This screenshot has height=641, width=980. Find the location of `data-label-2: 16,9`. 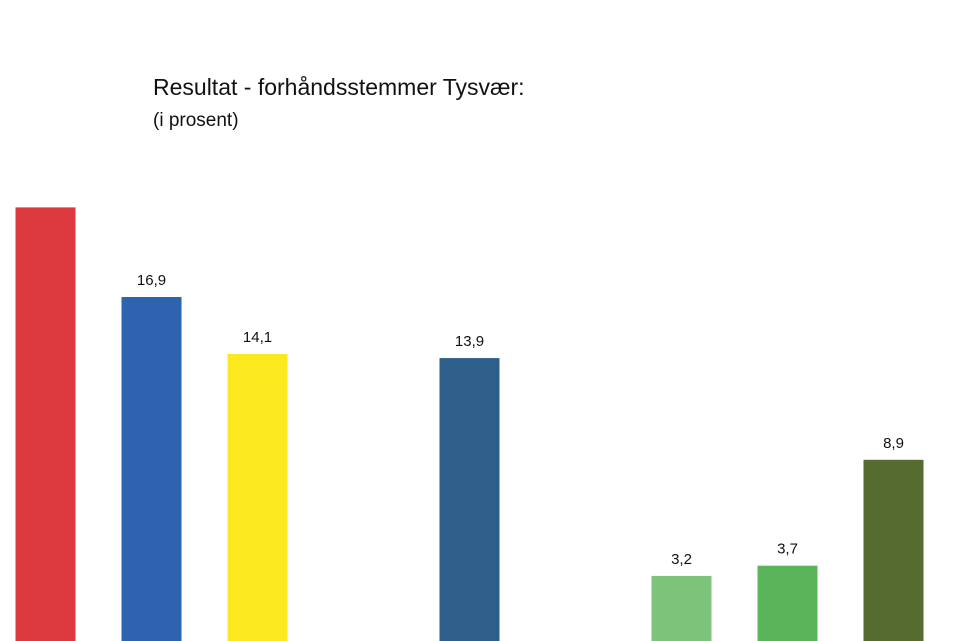

data-label-2: 16,9 is located at coordinates (151, 280).